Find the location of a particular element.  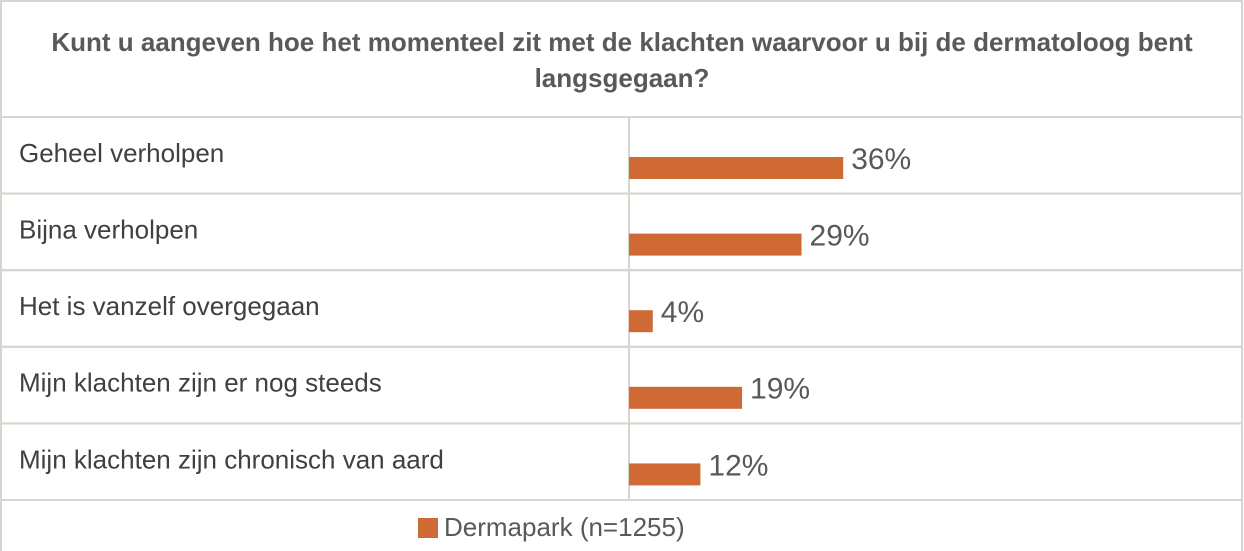

value-label: 19% is located at coordinates (780, 389).